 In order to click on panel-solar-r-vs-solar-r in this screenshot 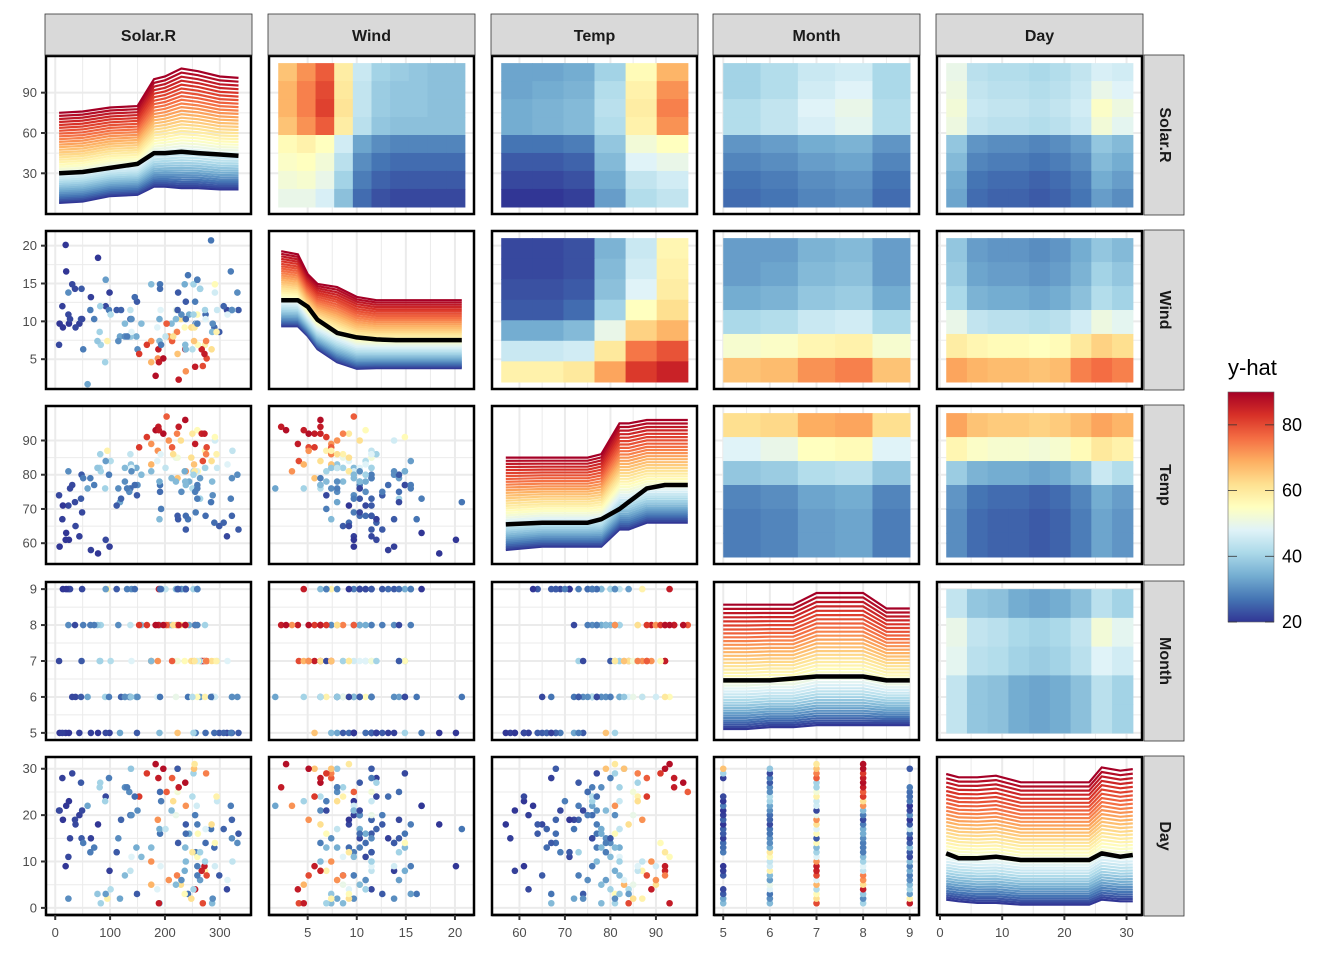, I will do `click(148, 135)`.